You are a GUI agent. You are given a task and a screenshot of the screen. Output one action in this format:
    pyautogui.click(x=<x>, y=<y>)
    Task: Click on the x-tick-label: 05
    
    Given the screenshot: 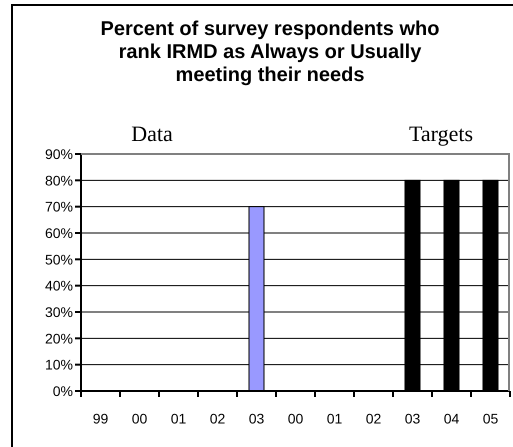 What is the action you would take?
    pyautogui.click(x=490, y=418)
    